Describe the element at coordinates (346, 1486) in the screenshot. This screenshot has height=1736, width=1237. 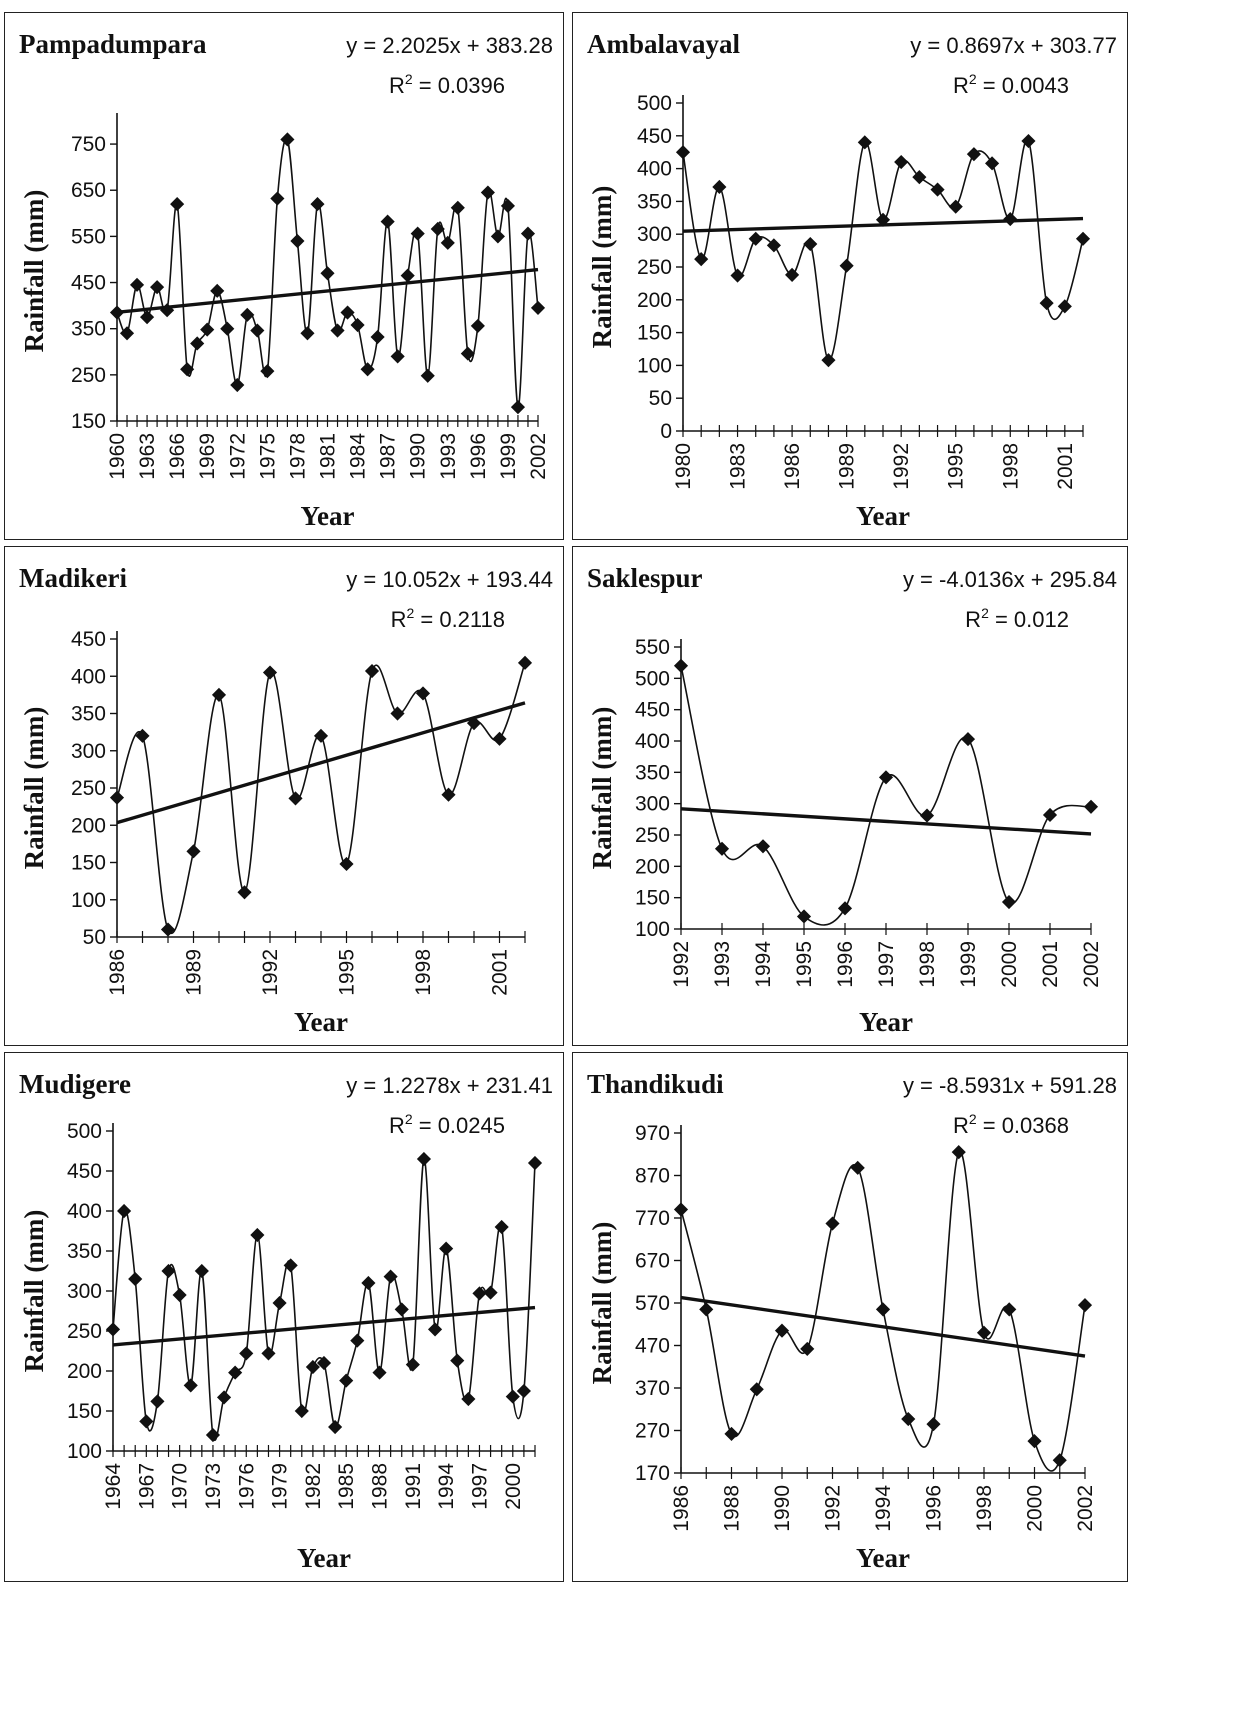
I see `x-tick-label: 1985` at that location.